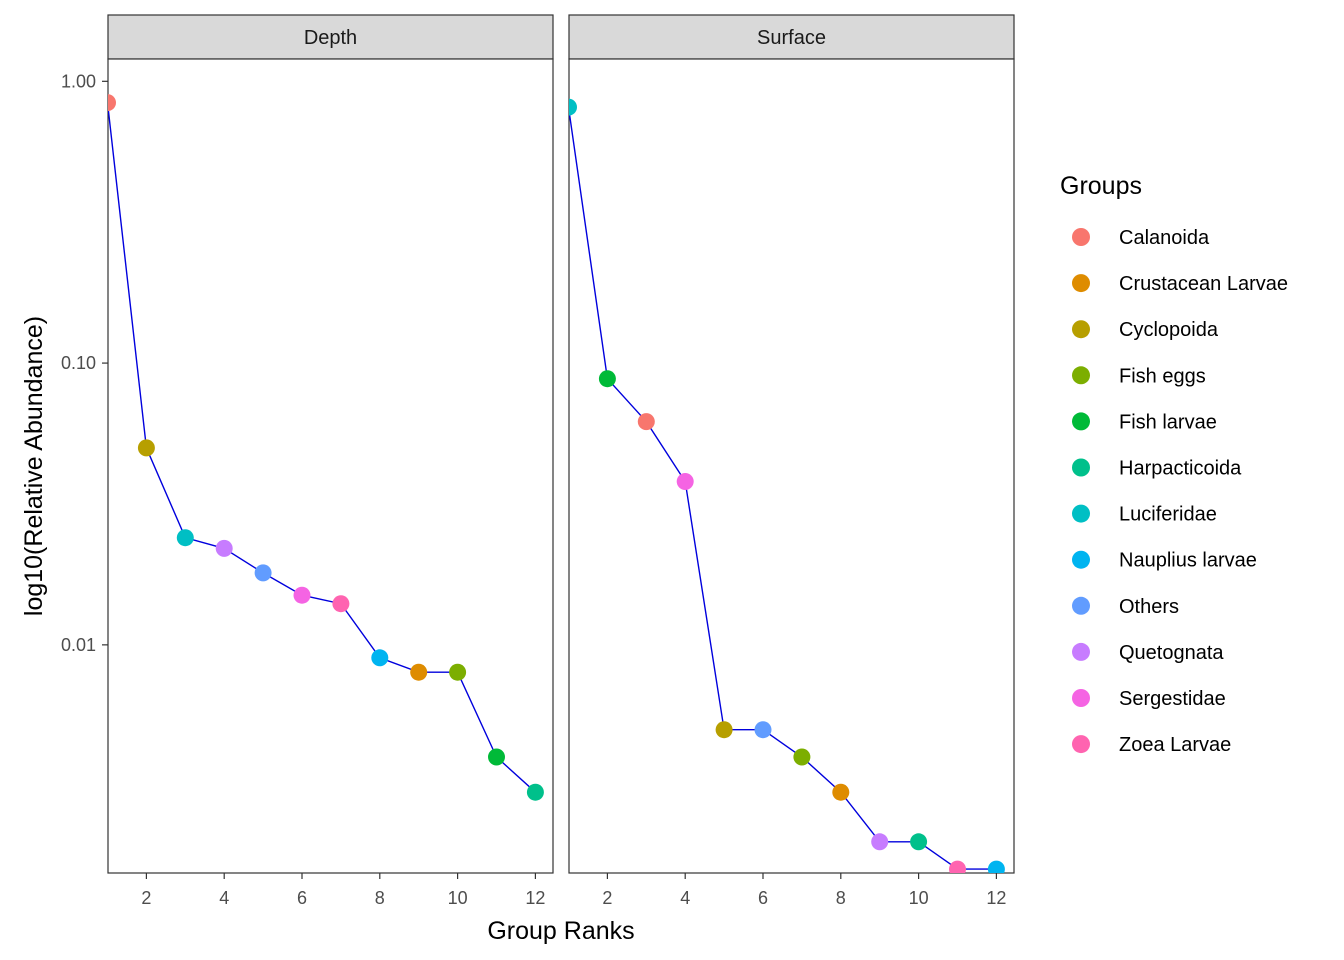  Describe the element at coordinates (1081, 421) in the screenshot. I see `legend-key-fish-larvae` at that location.